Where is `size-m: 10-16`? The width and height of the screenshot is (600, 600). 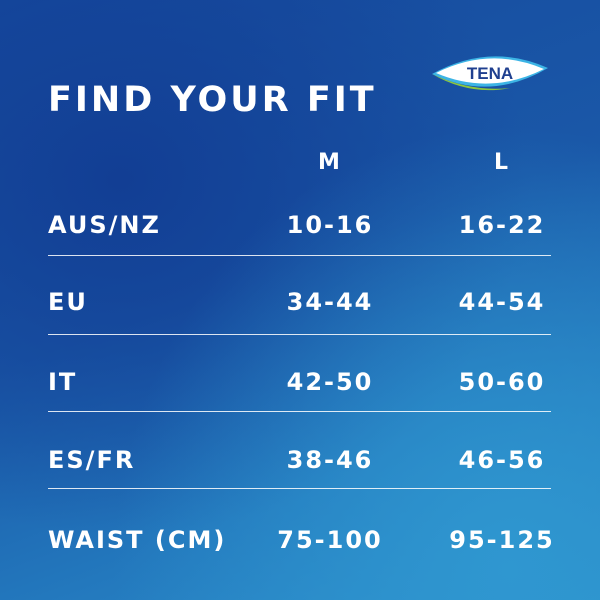
size-m: 10-16 is located at coordinates (330, 225).